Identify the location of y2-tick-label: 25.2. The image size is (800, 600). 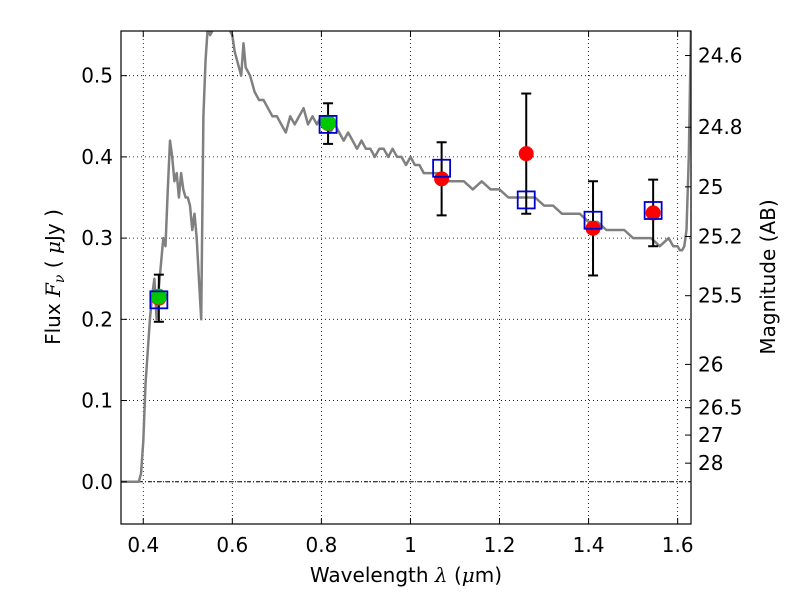
(720, 236).